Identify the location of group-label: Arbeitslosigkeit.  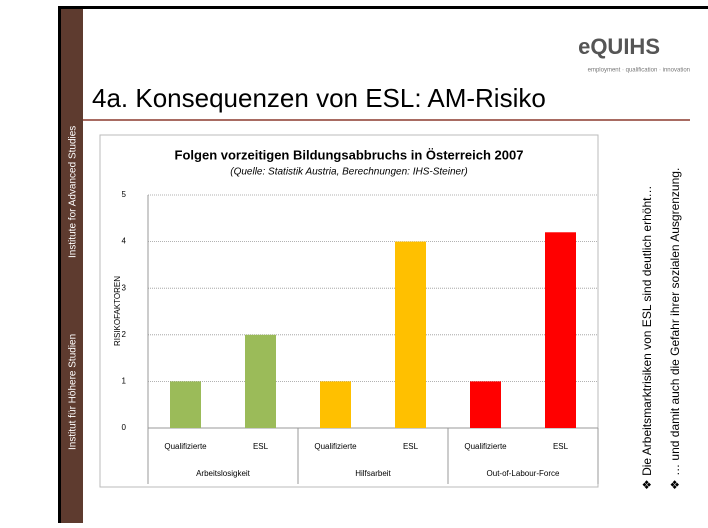
(223, 473).